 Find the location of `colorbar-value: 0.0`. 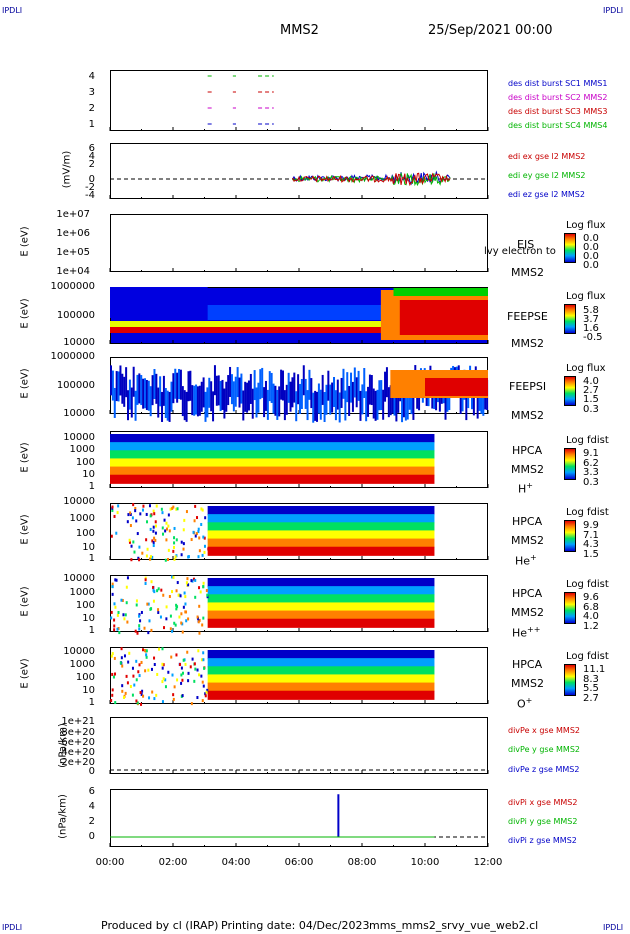

colorbar-value: 0.0 is located at coordinates (591, 265).